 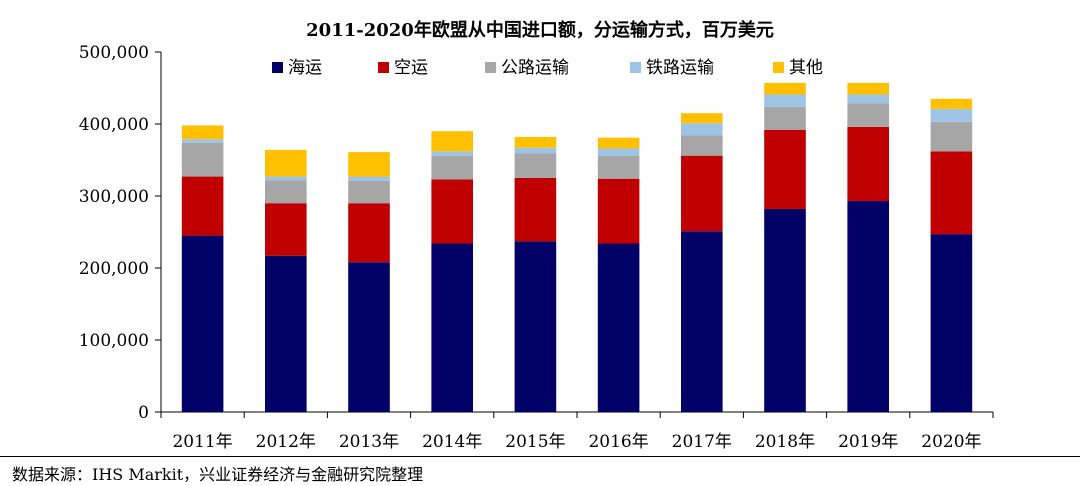 What do you see at coordinates (540, 456) in the screenshot?
I see `footer-divider` at bounding box center [540, 456].